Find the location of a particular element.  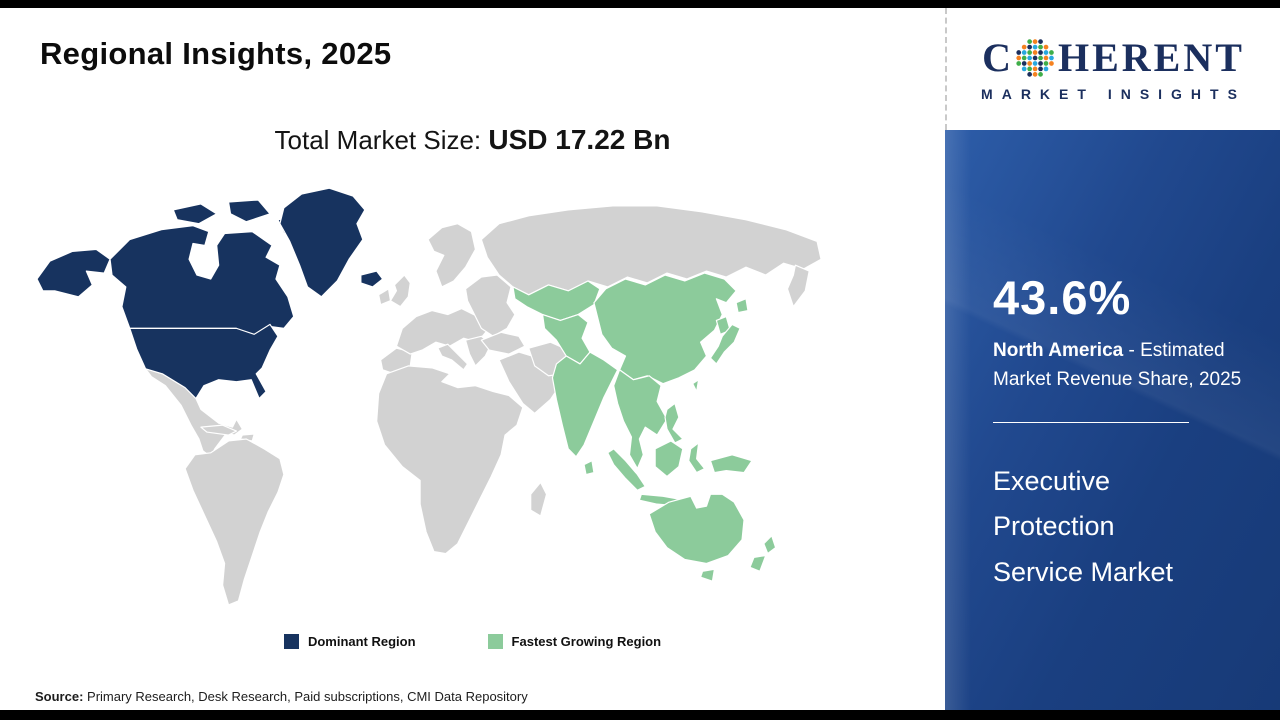

market-size-label: Total Market Size: is located at coordinates (381, 140).